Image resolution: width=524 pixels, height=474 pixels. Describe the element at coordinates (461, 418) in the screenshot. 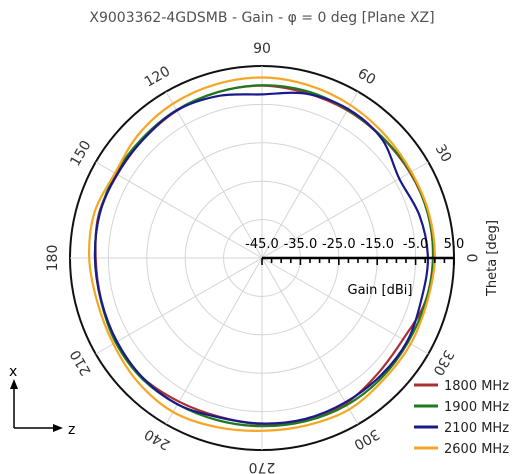

I see `legend: 1800 MHz 1900 MHz 2100 MHz 2600 MHz` at that location.